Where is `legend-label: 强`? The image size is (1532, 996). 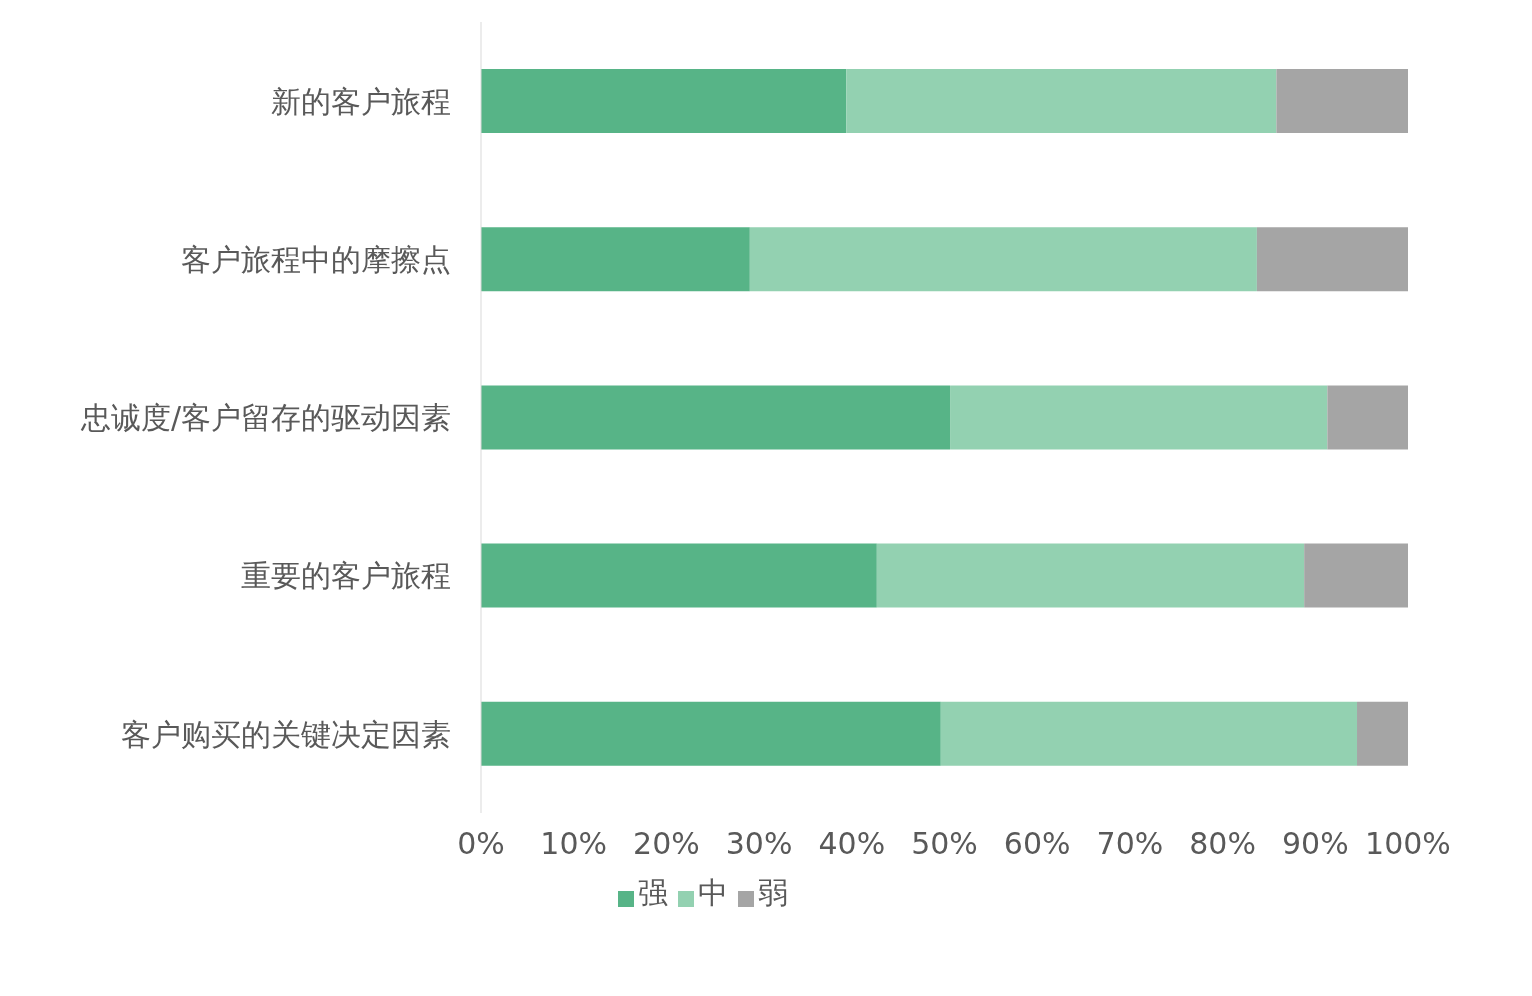 legend-label: 强 is located at coordinates (653, 892).